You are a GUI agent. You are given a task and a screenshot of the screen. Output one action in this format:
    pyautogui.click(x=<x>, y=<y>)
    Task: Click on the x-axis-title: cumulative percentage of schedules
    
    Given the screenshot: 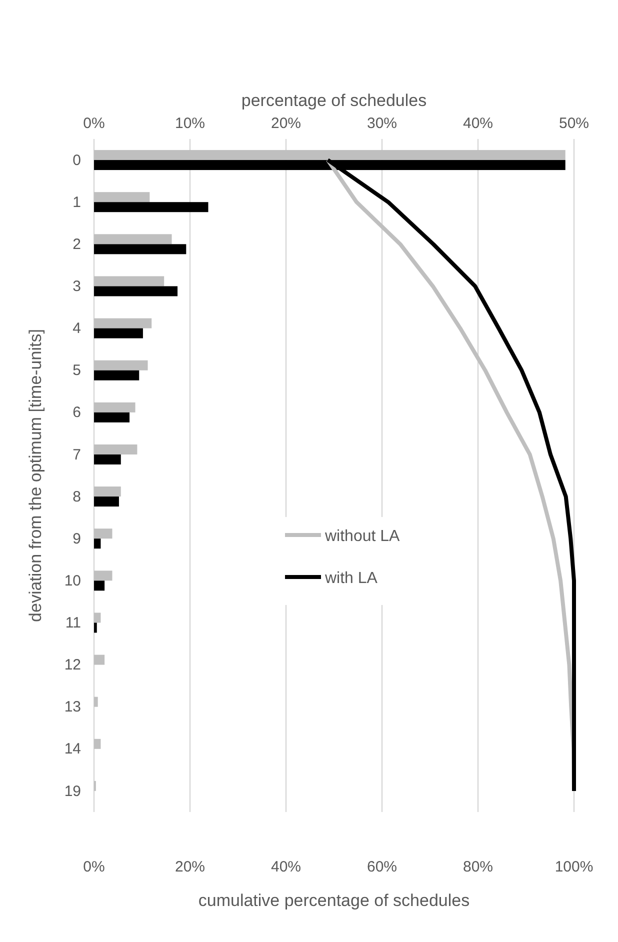 What is the action you would take?
    pyautogui.click(x=334, y=900)
    